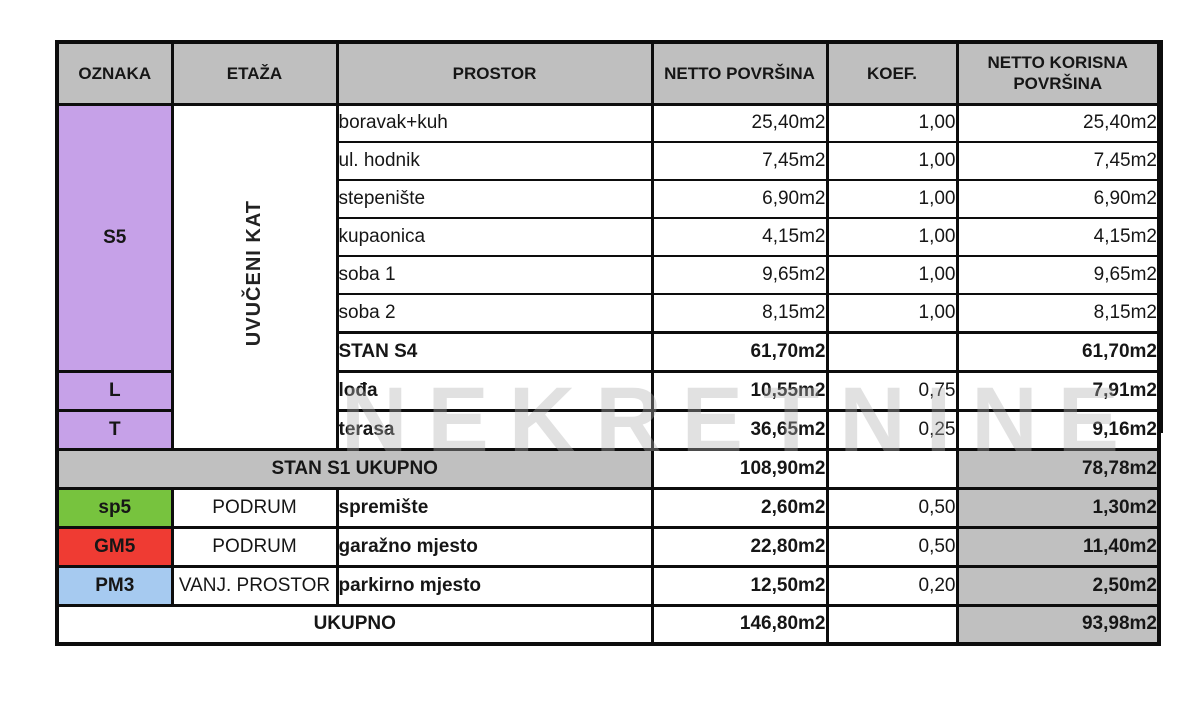 This screenshot has height=714, width=1200. I want to click on cell-oznaka-t: T, so click(114, 429).